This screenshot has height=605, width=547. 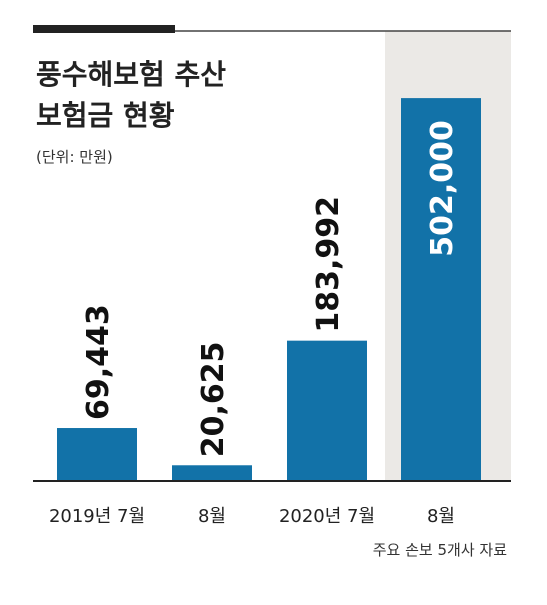 I want to click on x-label-0: 2019년 7월, so click(x=97, y=516).